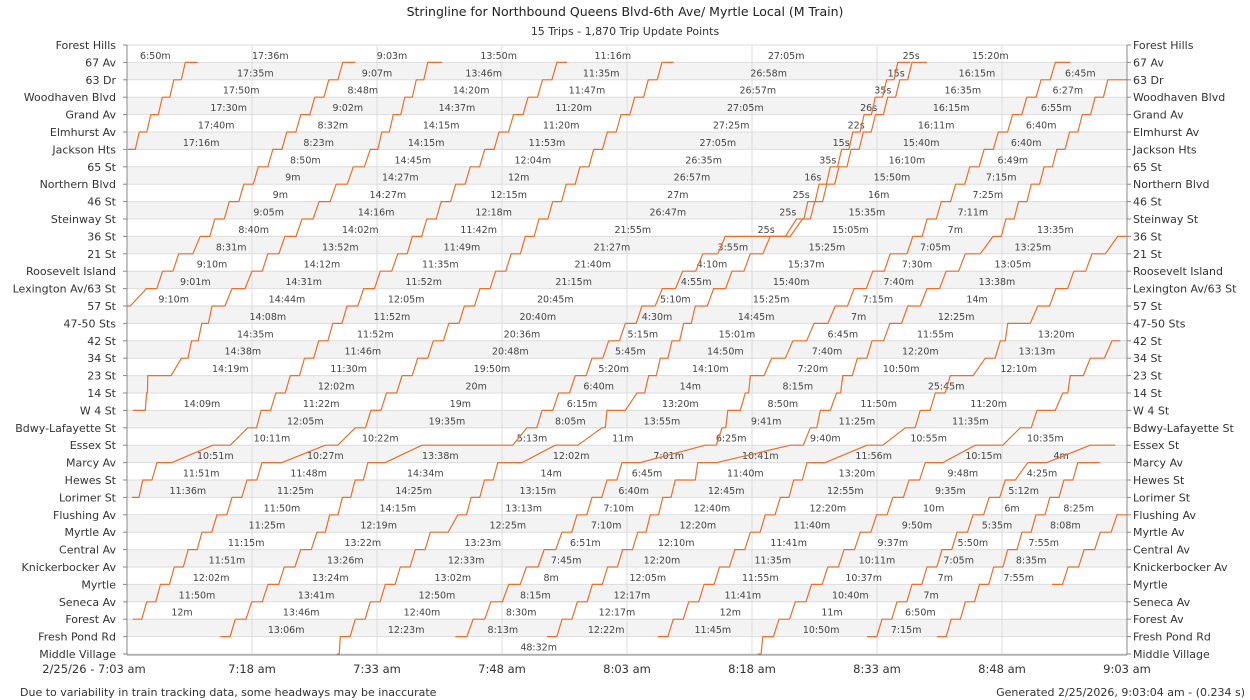  Describe the element at coordinates (877, 669) in the screenshot. I see `x-tick-label: 8:33 am` at that location.